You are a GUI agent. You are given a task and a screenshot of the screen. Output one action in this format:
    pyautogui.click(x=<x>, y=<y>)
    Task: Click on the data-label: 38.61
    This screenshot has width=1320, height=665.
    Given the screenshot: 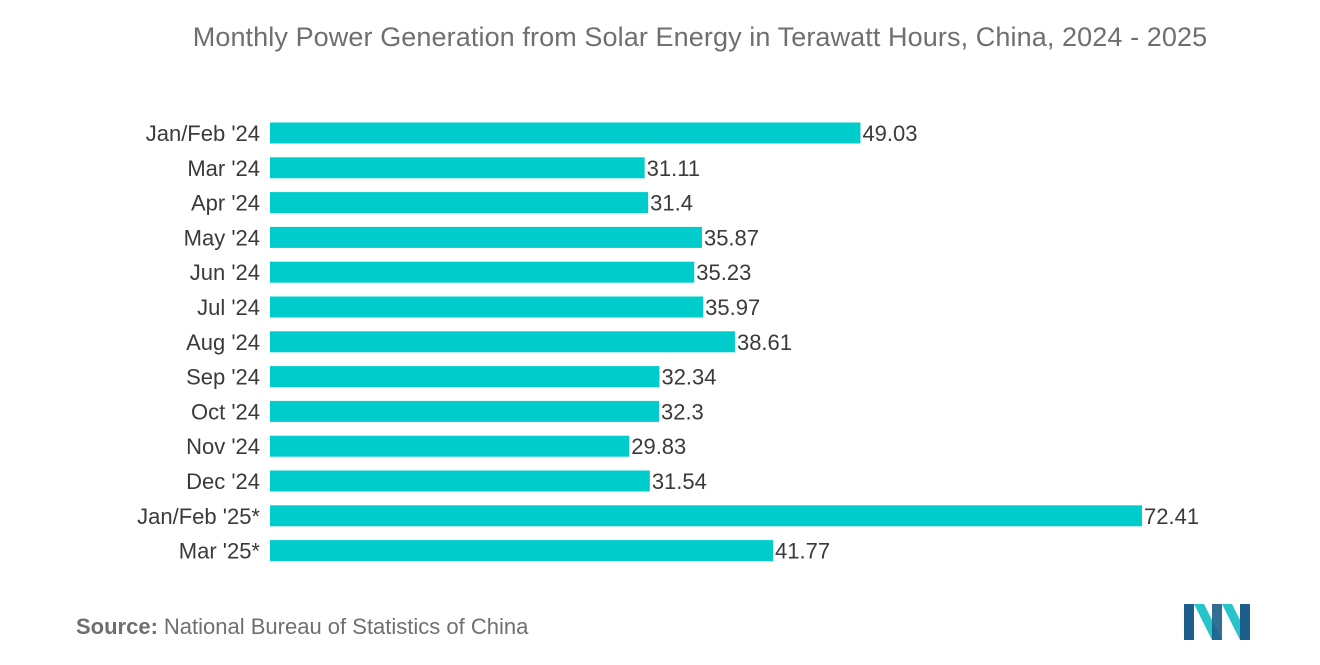 What is the action you would take?
    pyautogui.click(x=764, y=342)
    